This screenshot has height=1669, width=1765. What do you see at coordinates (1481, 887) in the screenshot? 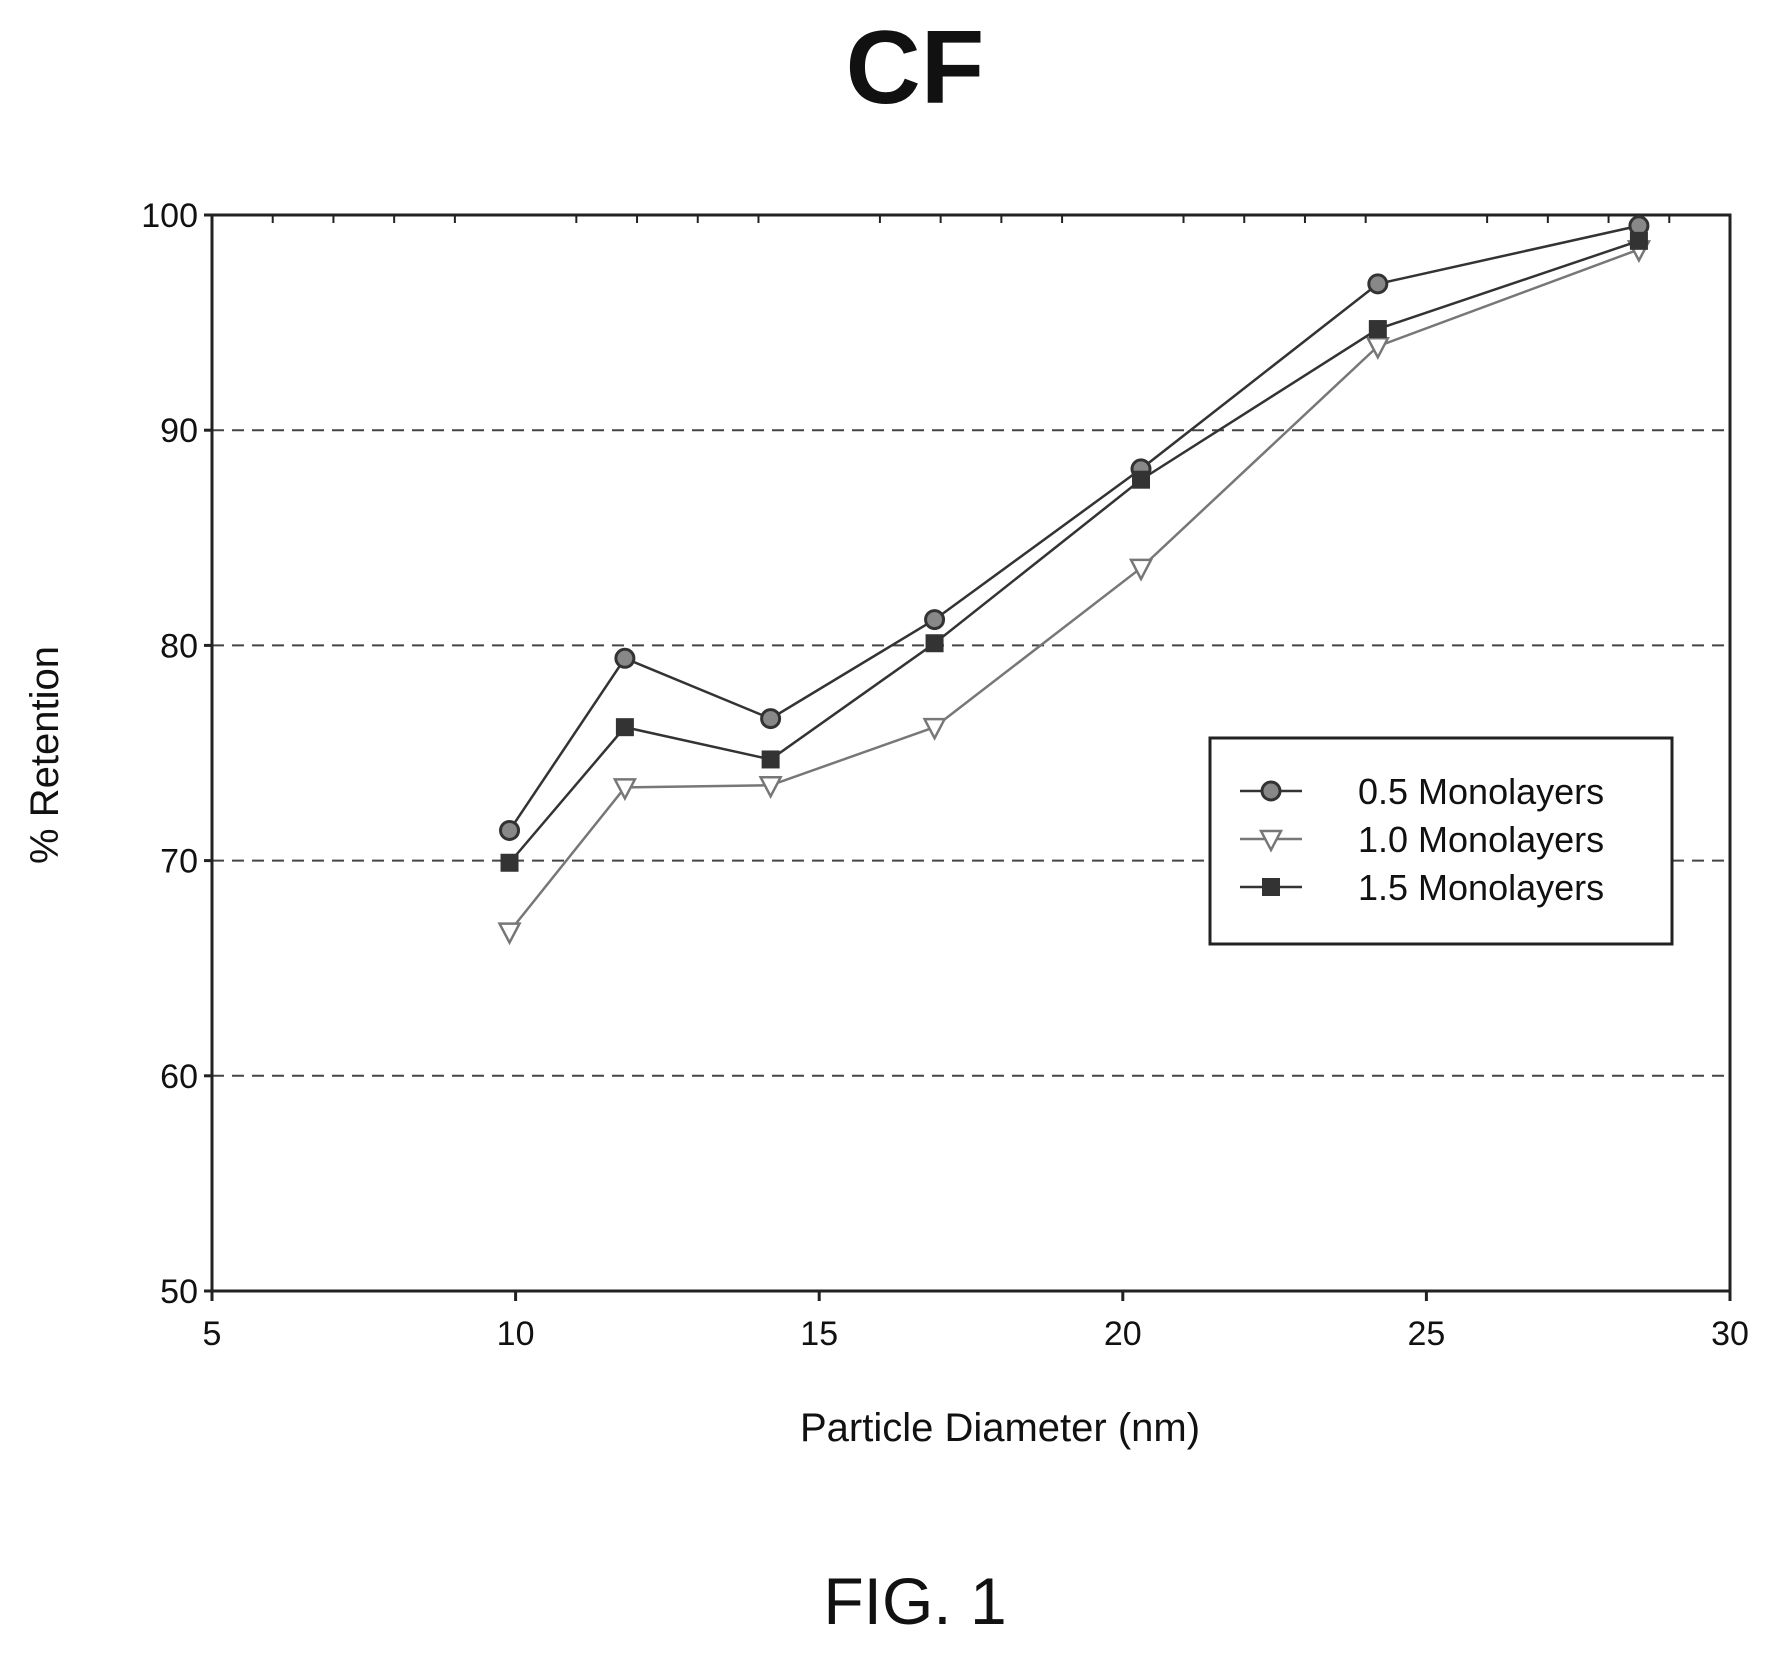
I see `legend-label-2: 1.5 Monolayers` at bounding box center [1481, 887].